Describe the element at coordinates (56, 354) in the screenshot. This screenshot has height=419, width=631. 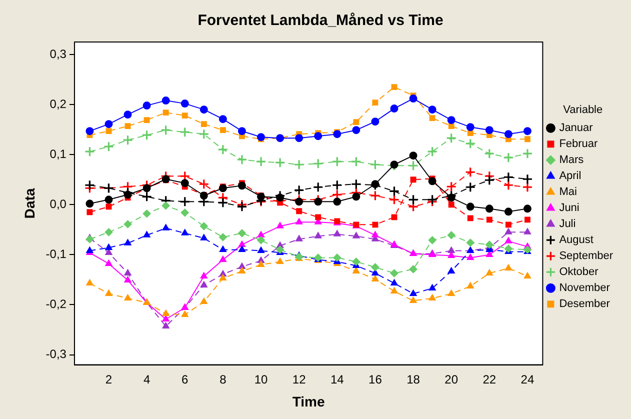
I see `y-tick-label: -0,3` at that location.